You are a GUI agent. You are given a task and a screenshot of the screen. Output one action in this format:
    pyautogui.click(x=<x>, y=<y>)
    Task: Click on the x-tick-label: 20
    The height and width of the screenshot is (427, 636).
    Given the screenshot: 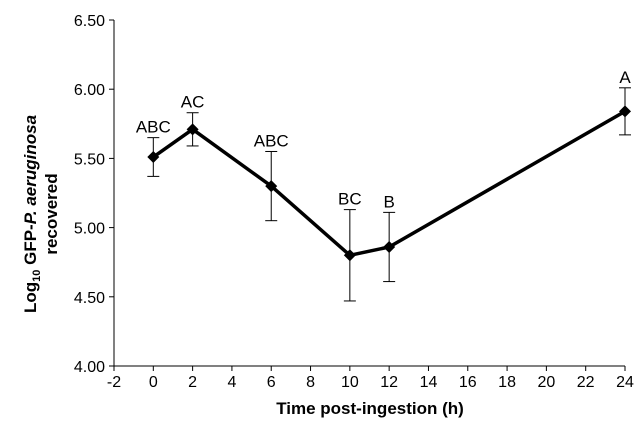 What is the action you would take?
    pyautogui.click(x=546, y=382)
    